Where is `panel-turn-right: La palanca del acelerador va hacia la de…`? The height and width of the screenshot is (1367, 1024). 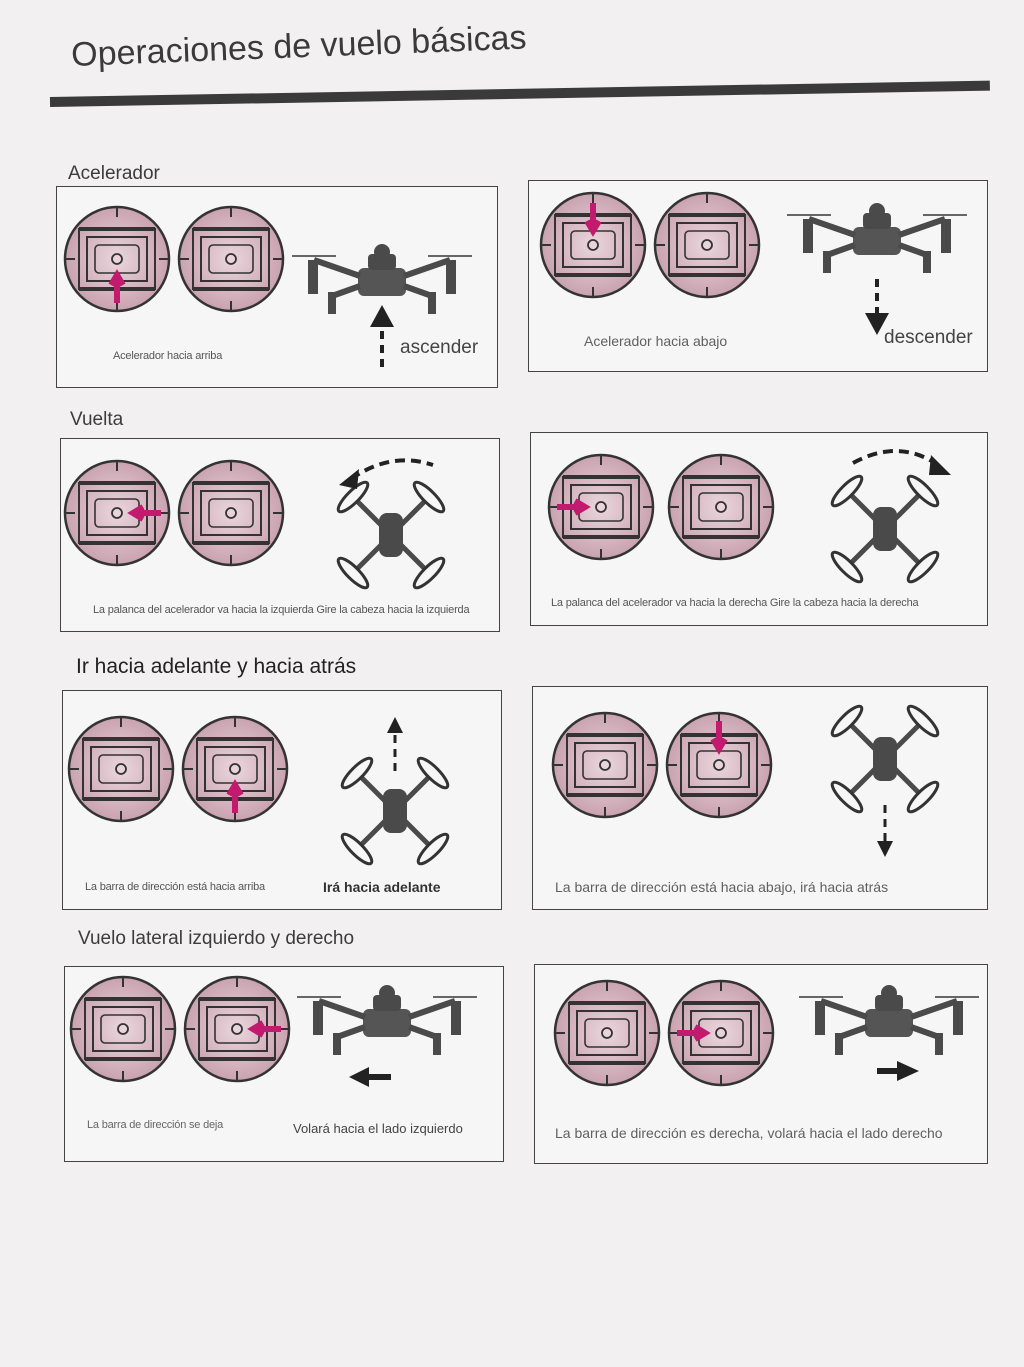 panel-turn-right: La palanca del acelerador va hacia la de… is located at coordinates (759, 529).